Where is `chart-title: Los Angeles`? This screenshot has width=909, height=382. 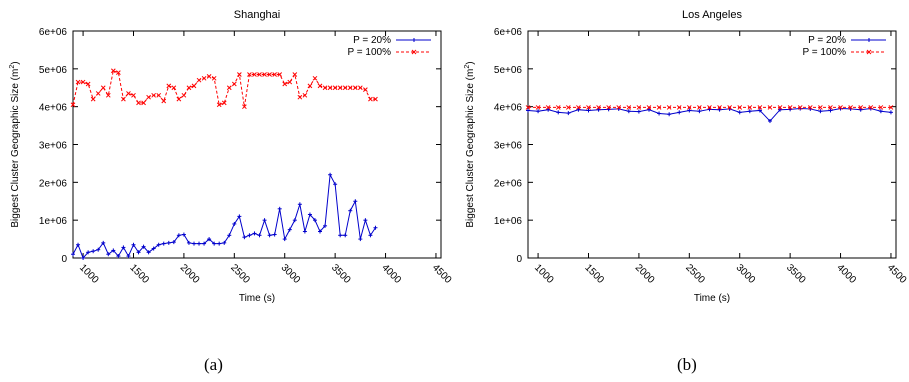
chart-title: Los Angeles is located at coordinates (712, 15).